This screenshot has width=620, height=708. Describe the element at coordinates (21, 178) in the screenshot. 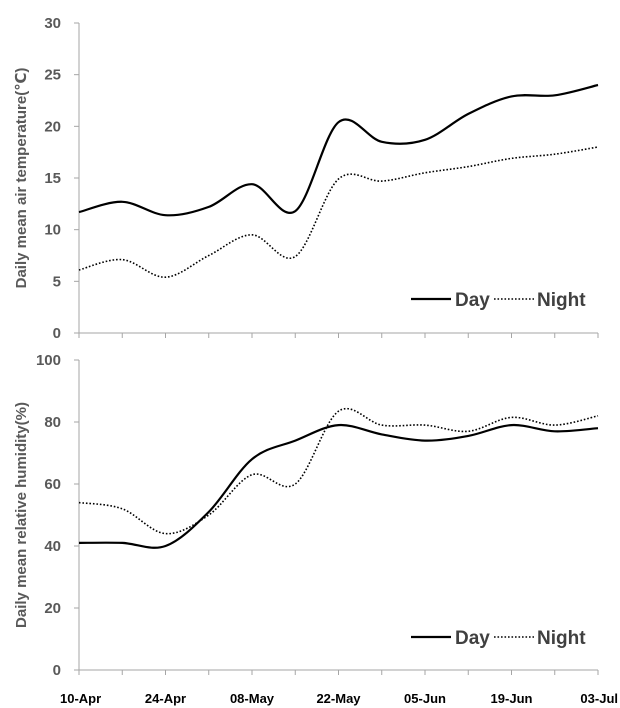

I see `y-axis-label: Daily mean air temperature(℃)` at that location.